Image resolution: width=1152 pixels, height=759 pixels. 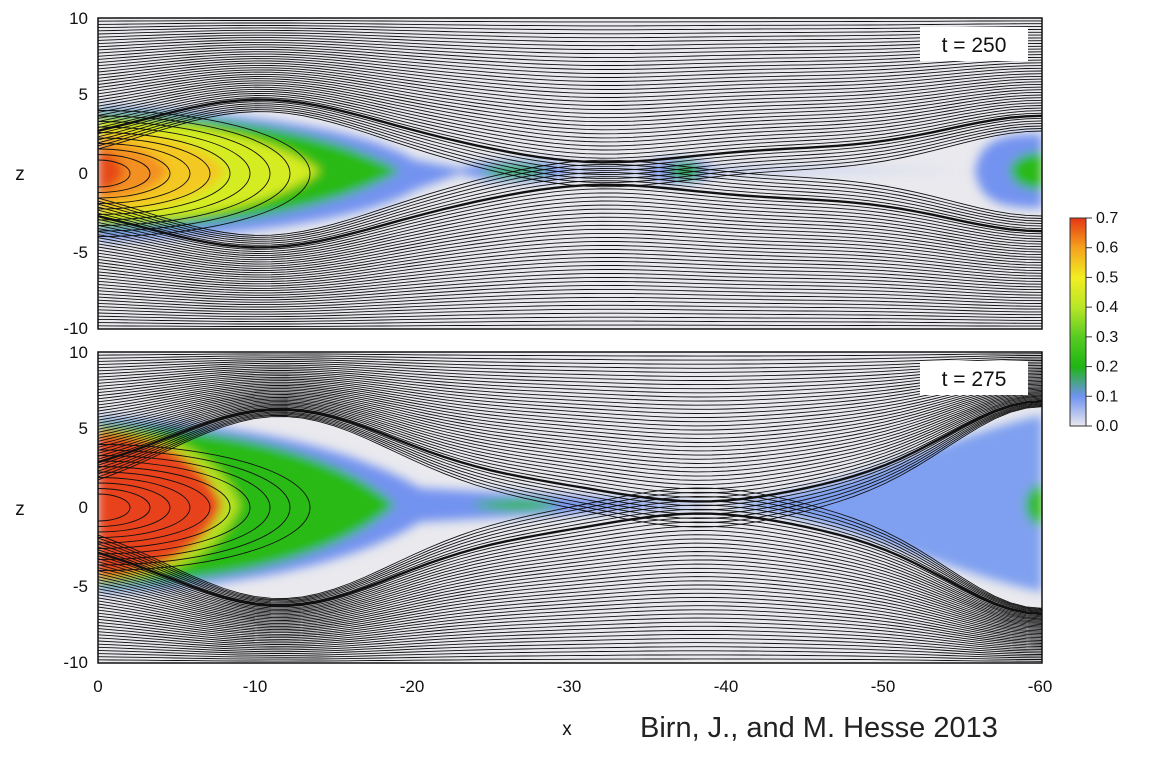 What do you see at coordinates (1107, 248) in the screenshot?
I see `colorbar-tick-label: 0.6` at bounding box center [1107, 248].